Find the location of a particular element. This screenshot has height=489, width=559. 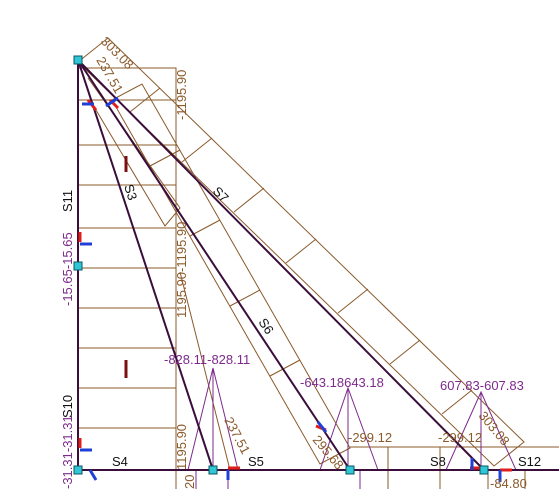

label-1195-pair: 1195.90-1195.90 is located at coordinates (181, 270).